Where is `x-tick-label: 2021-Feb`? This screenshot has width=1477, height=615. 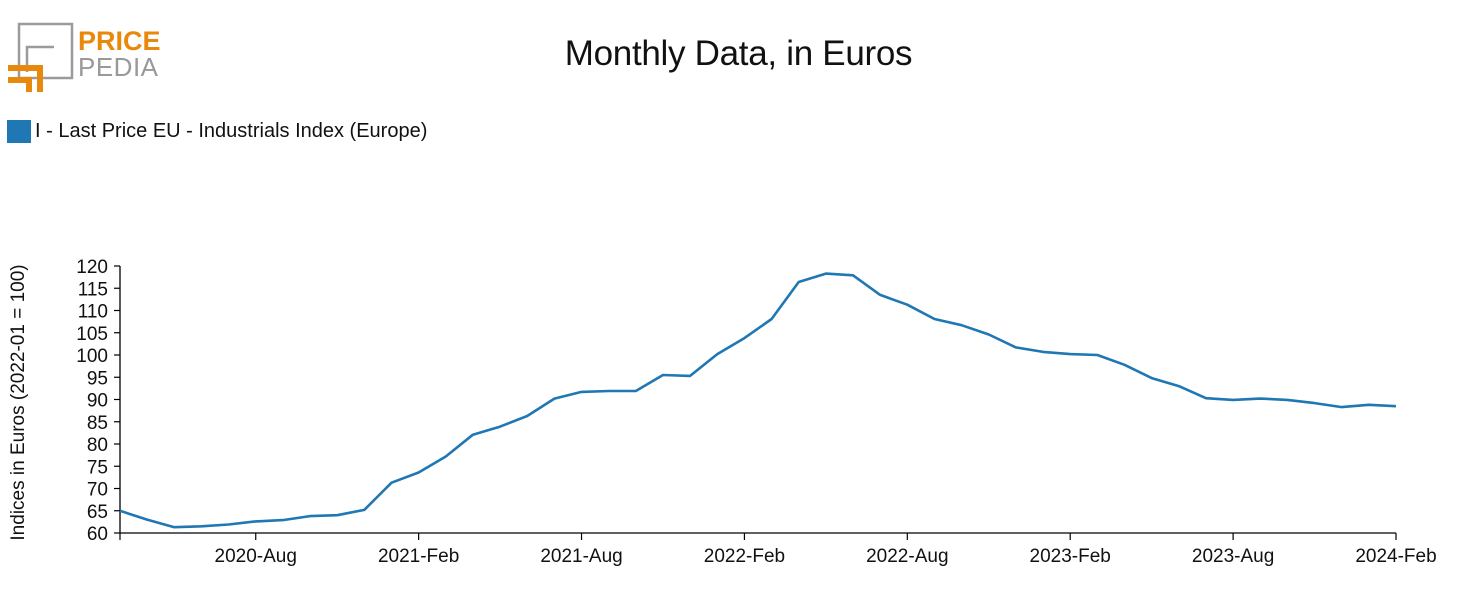 x-tick-label: 2021-Feb is located at coordinates (418, 556).